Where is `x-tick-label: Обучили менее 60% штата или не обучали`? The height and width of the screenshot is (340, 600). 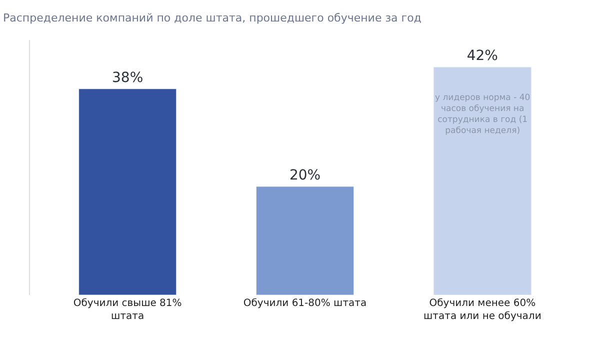
x-tick-label: Обучили менее 60% штата или не обучали is located at coordinates (483, 310).